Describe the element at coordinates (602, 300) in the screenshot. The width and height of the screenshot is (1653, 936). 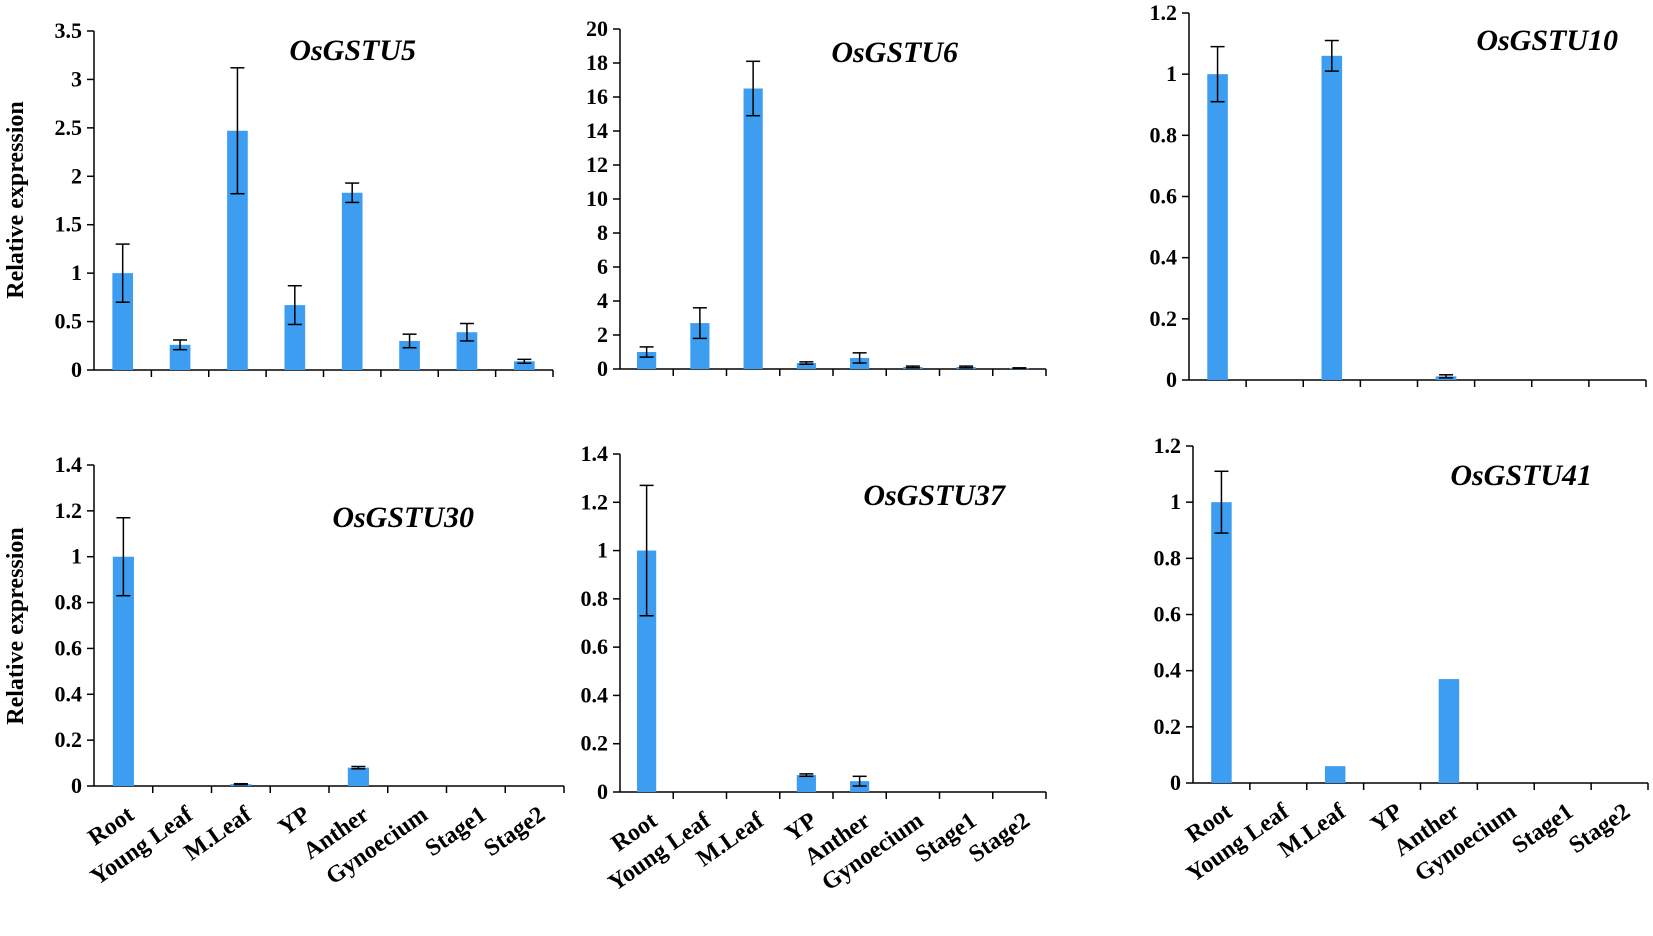
I see `y-tick-label: 4` at that location.